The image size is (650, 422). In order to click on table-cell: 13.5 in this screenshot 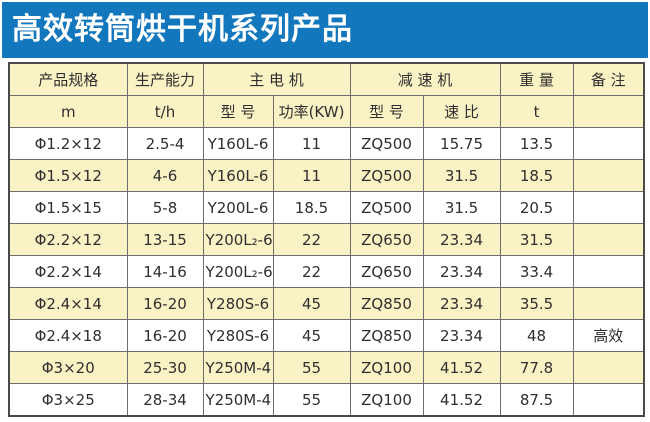, I will do `click(536, 143)`.